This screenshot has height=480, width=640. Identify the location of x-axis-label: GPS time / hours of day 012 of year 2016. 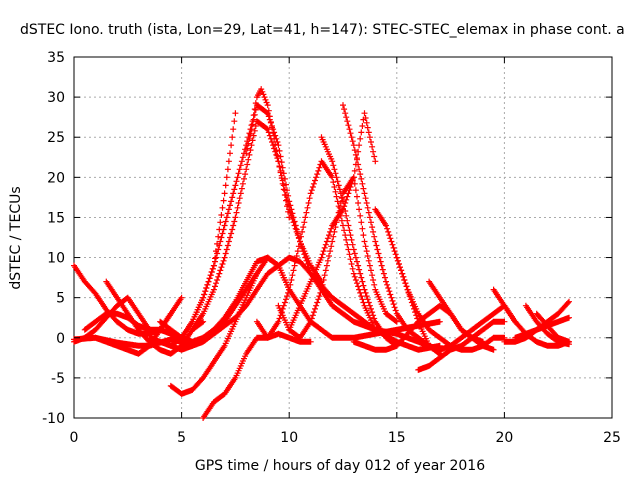
(340, 466).